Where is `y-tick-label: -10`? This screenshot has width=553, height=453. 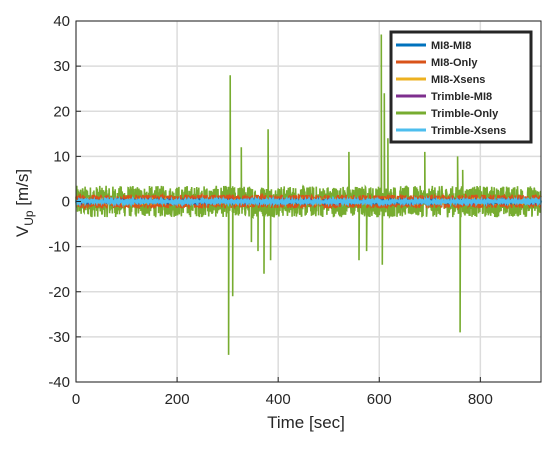 y-tick-label: -10 is located at coordinates (59, 247).